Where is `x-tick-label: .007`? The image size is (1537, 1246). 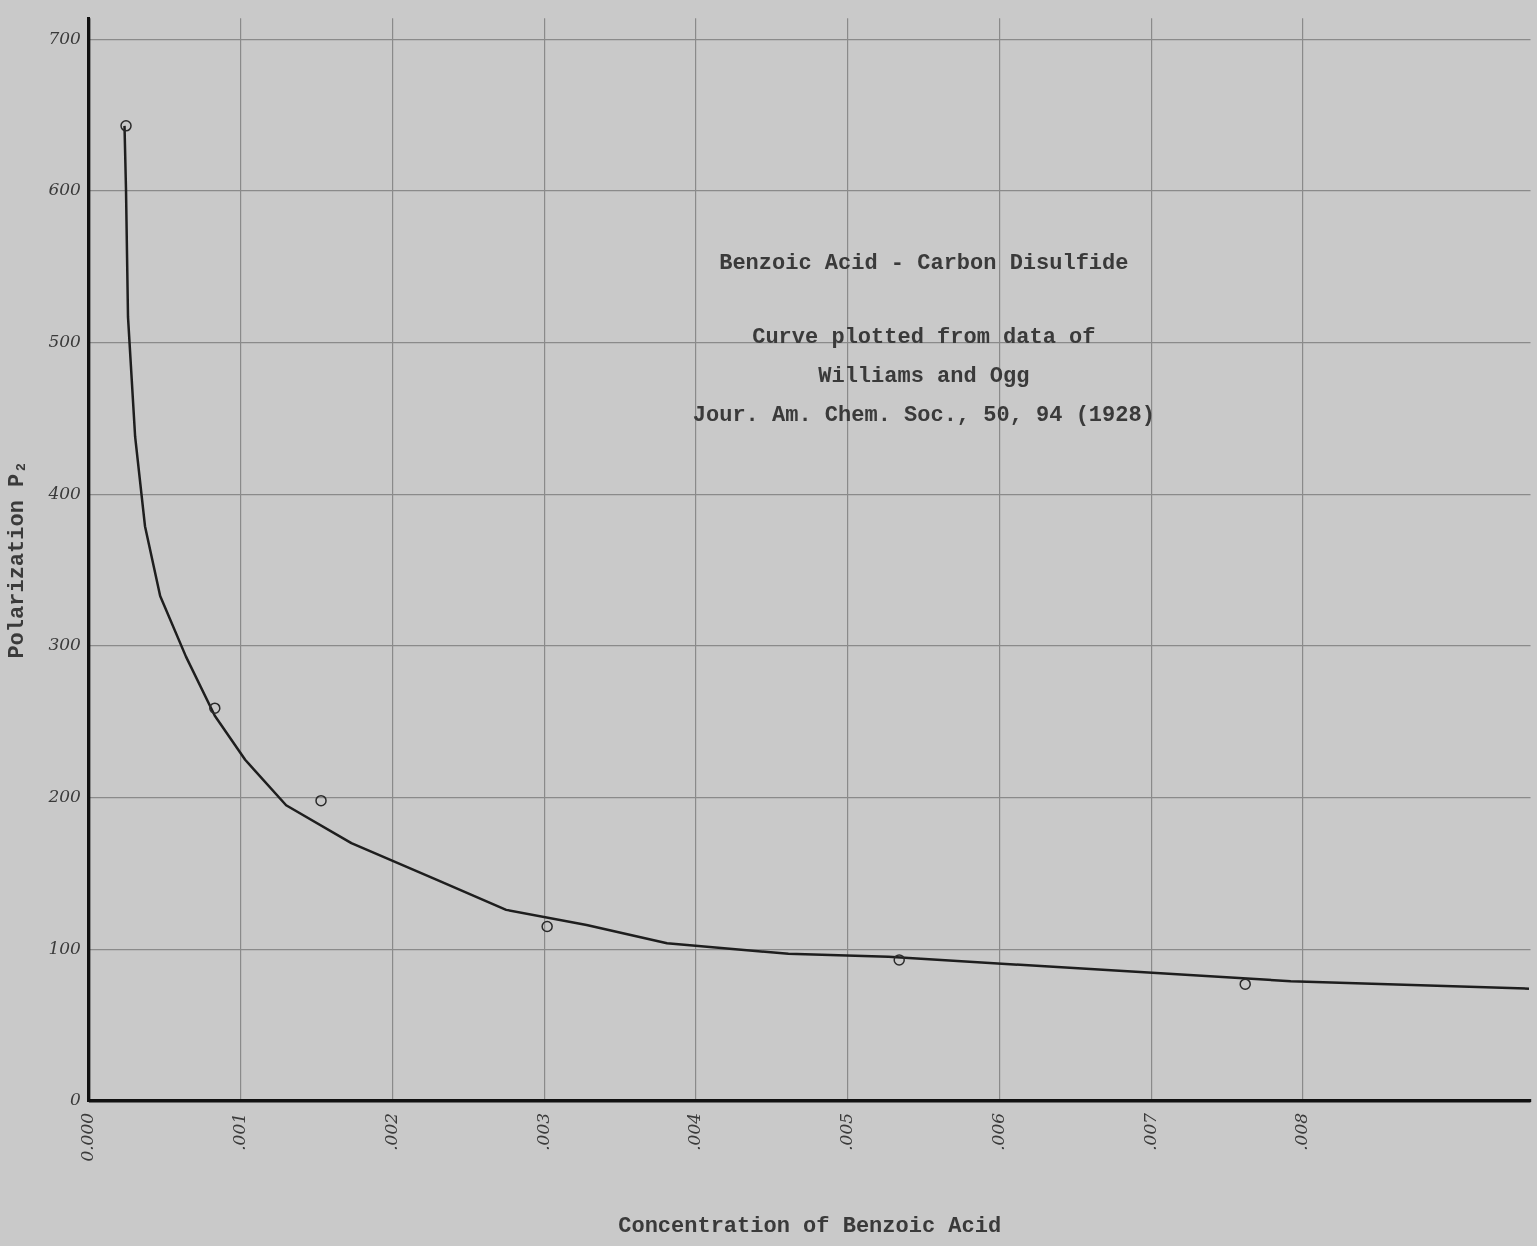
x-tick-label: .007 is located at coordinates (1149, 1131).